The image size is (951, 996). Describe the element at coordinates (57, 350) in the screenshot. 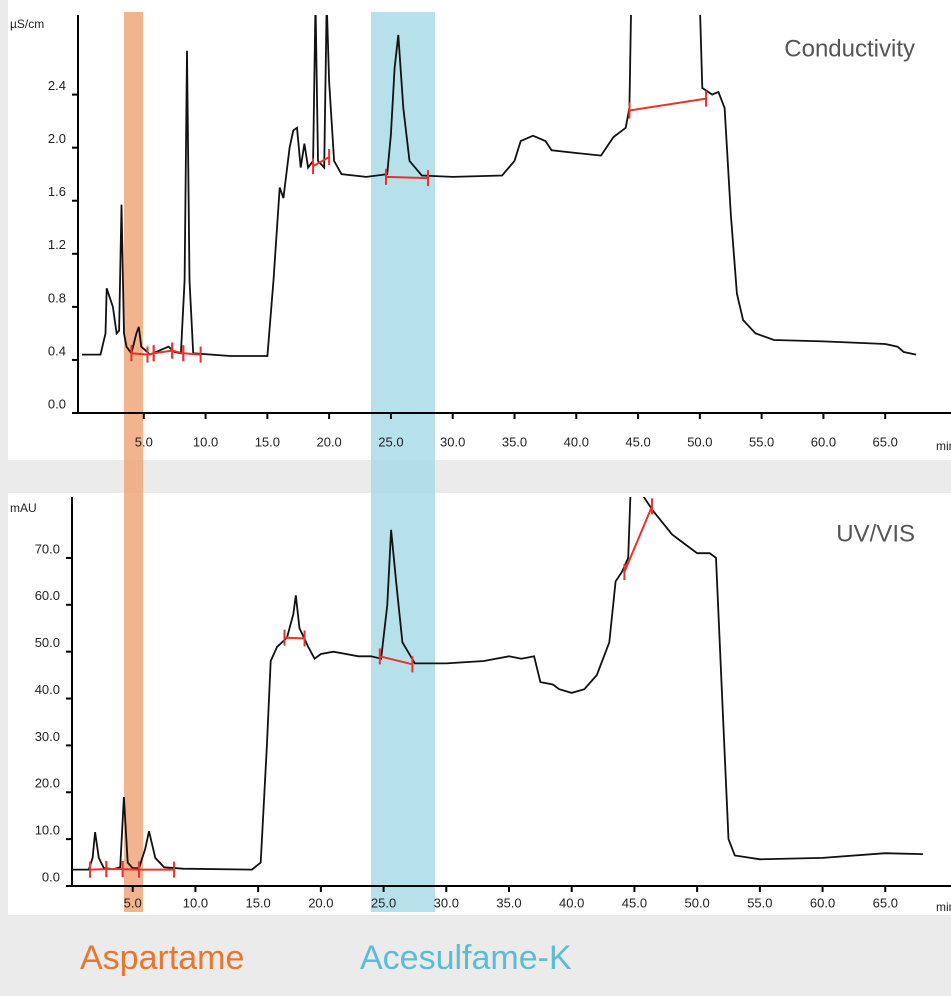

I see `y-tick-label: 0.4` at that location.